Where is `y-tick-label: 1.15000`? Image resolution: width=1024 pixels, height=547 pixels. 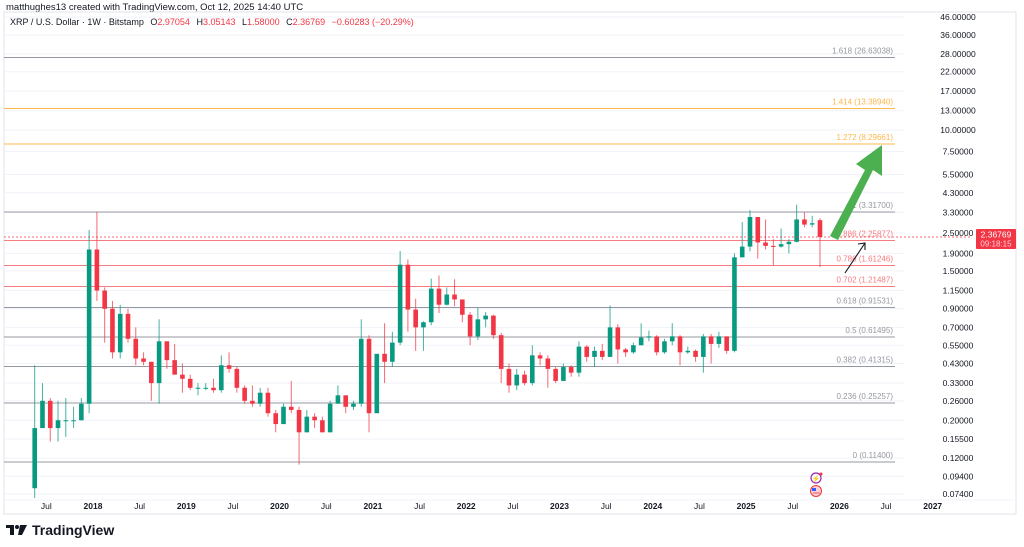
y-tick-label: 1.15000 is located at coordinates (958, 291).